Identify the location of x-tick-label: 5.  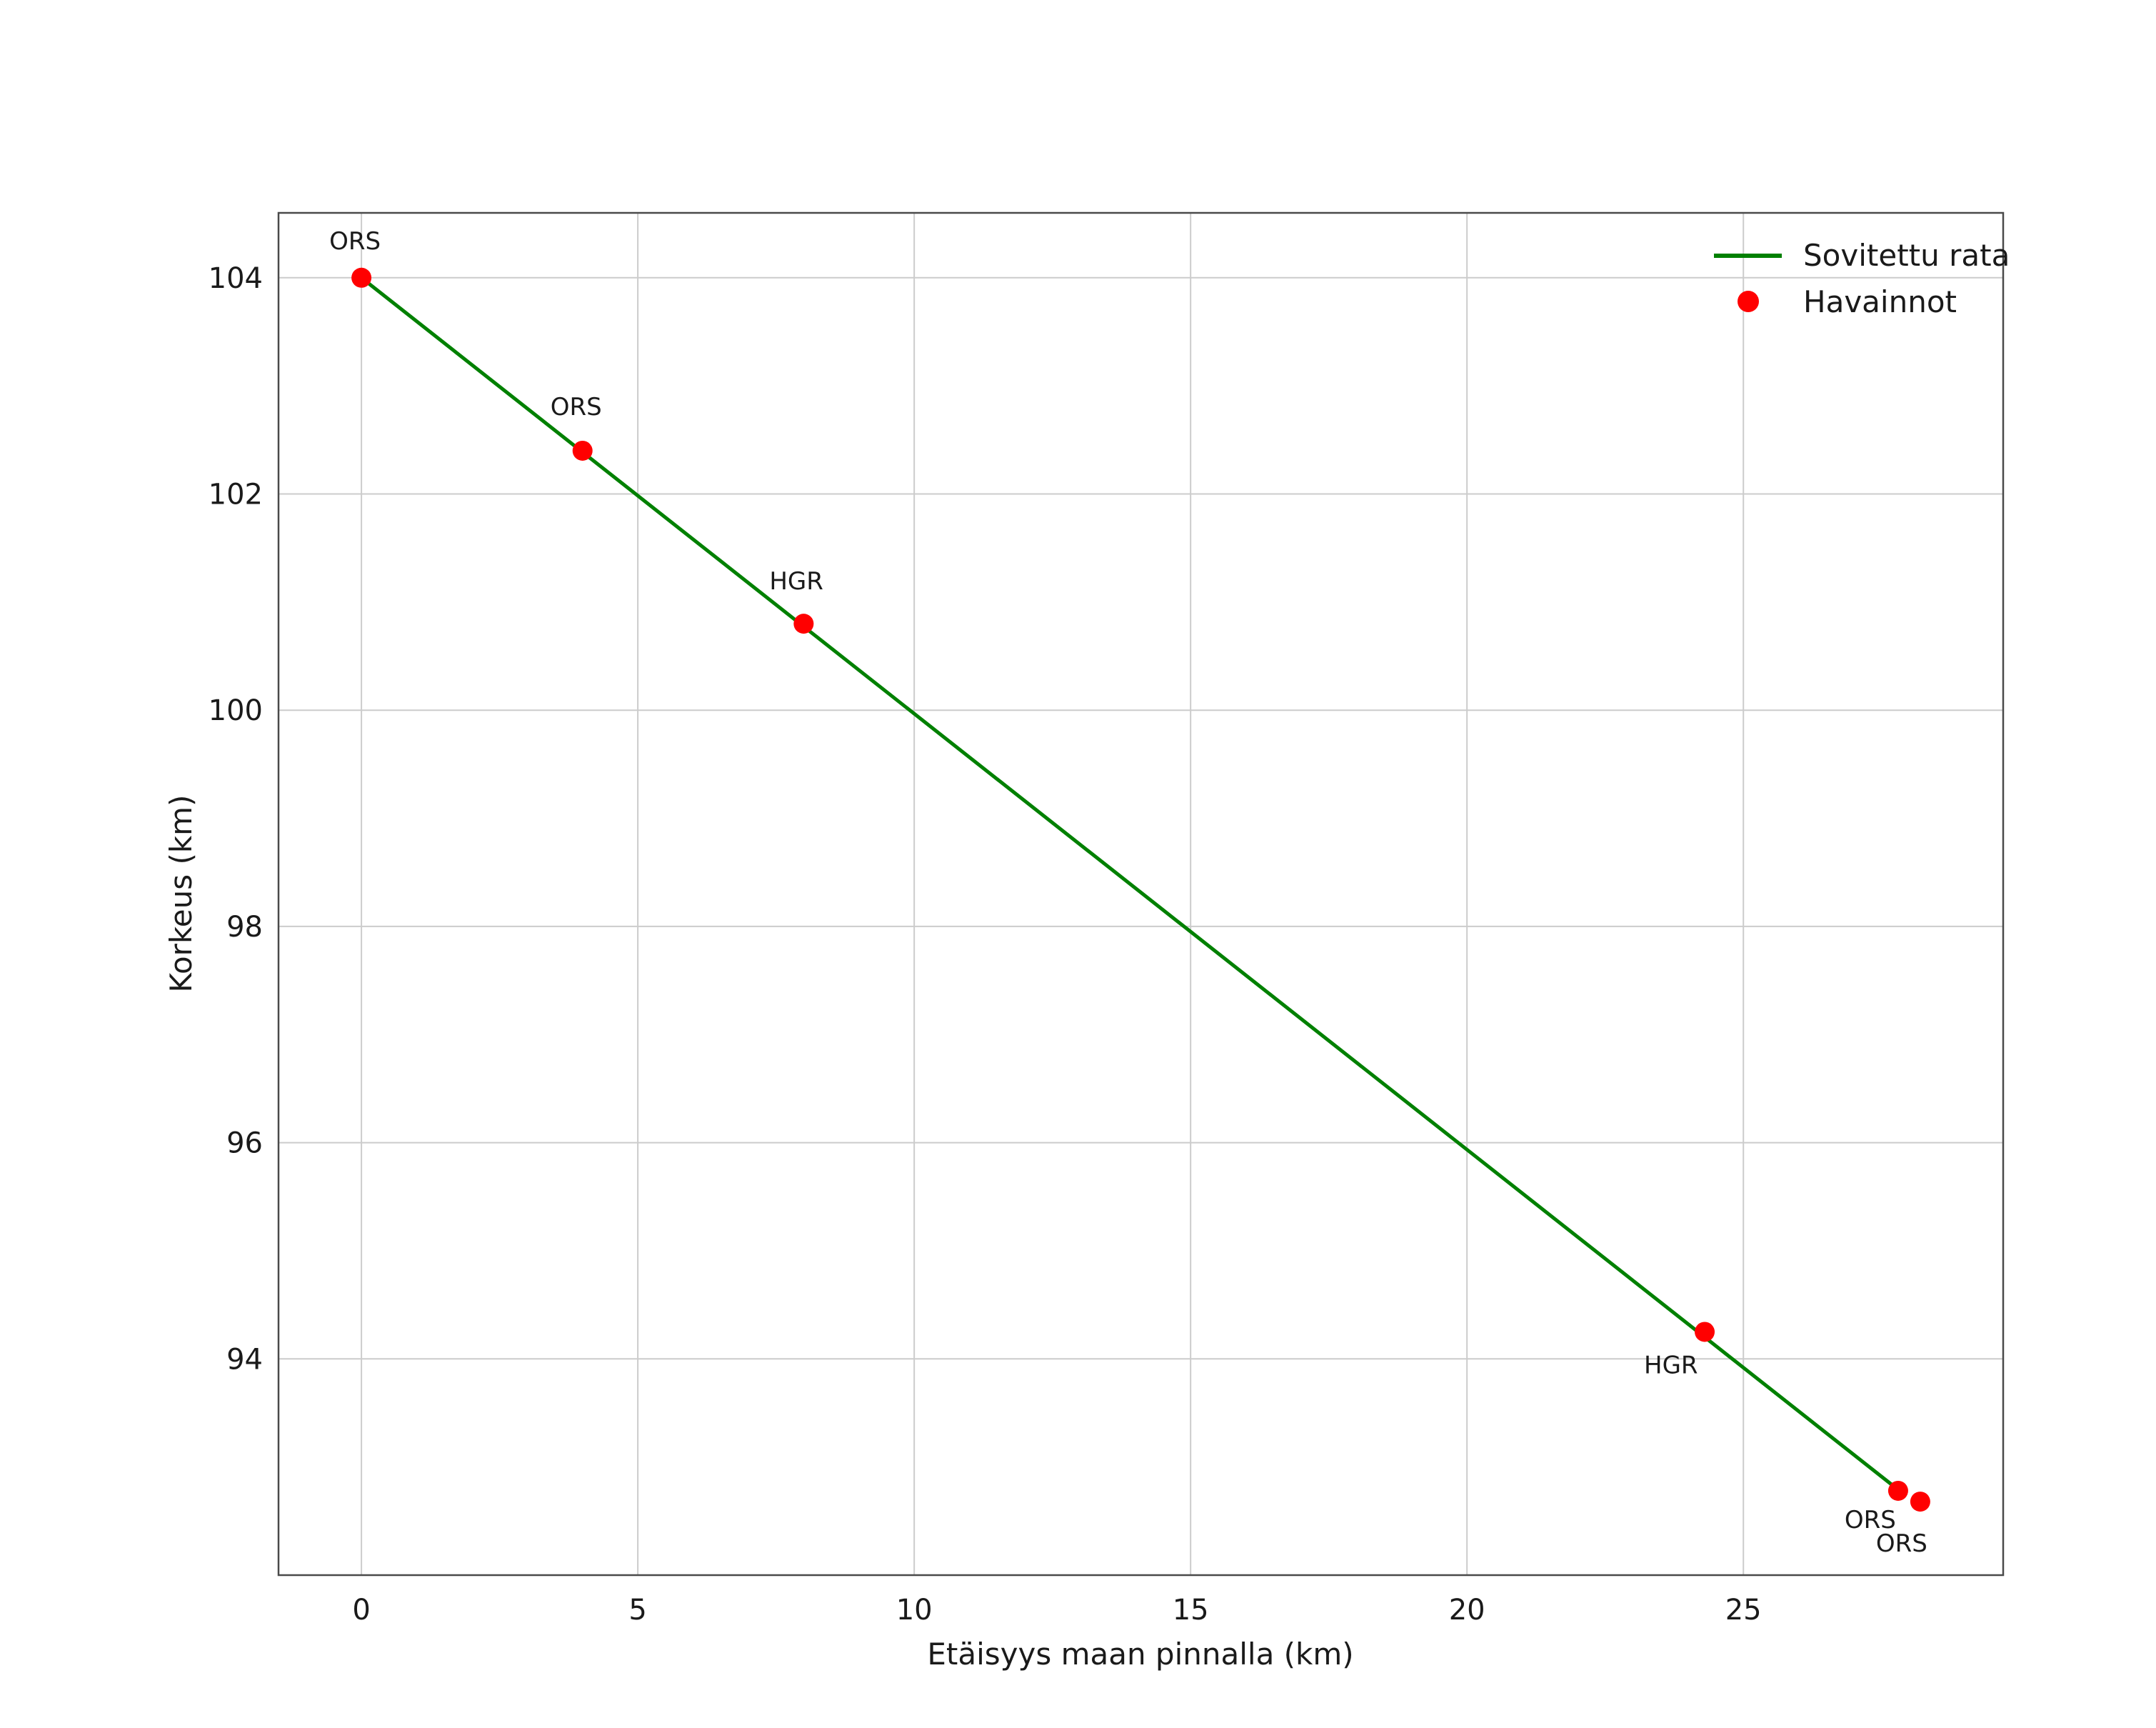
(637, 1610).